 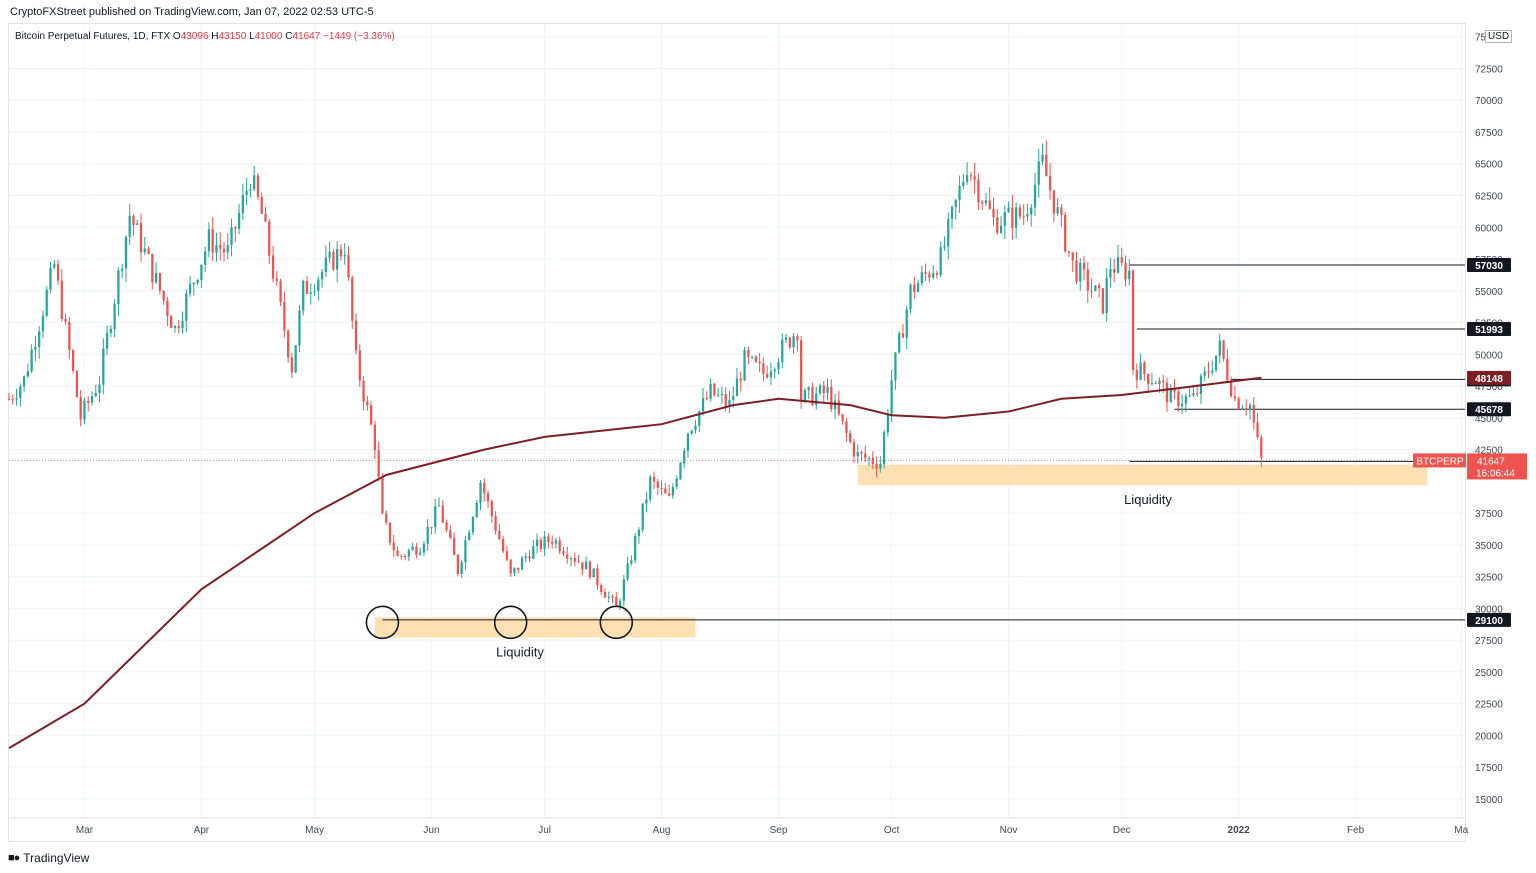 I want to click on ma-tag-bg, so click(x=1489, y=377).